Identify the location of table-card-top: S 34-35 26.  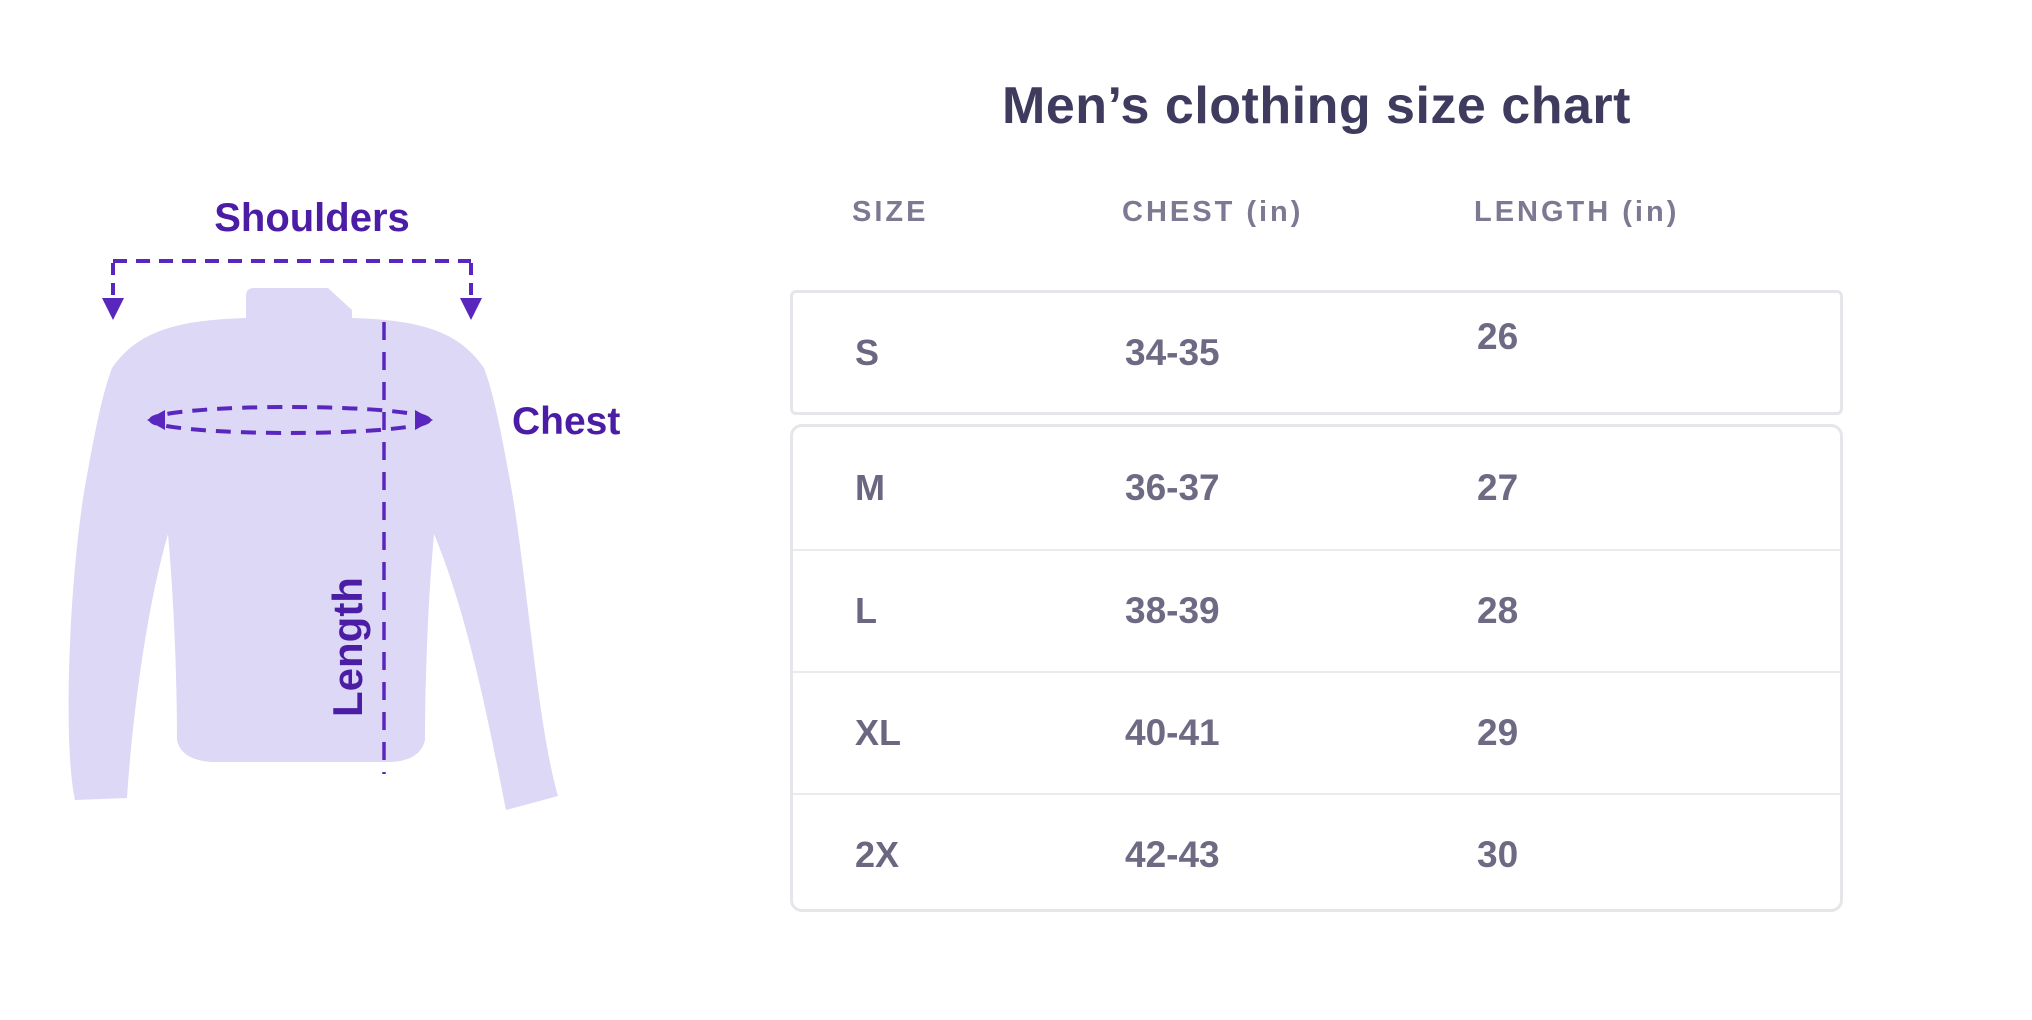
(1316, 352).